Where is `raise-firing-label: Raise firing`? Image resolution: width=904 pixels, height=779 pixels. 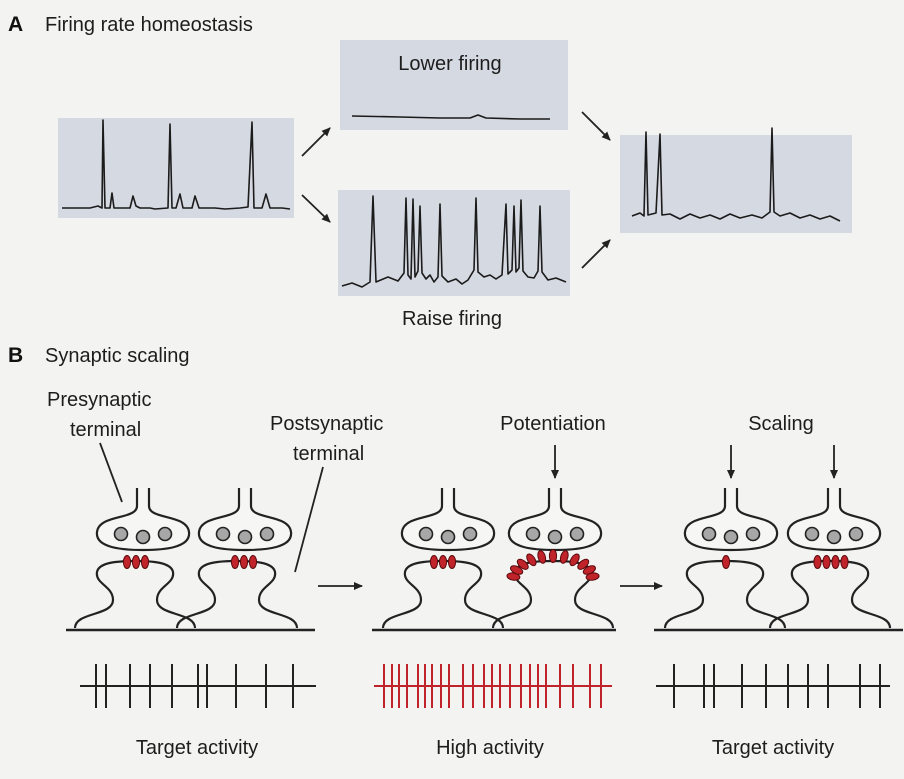 raise-firing-label: Raise firing is located at coordinates (452, 319).